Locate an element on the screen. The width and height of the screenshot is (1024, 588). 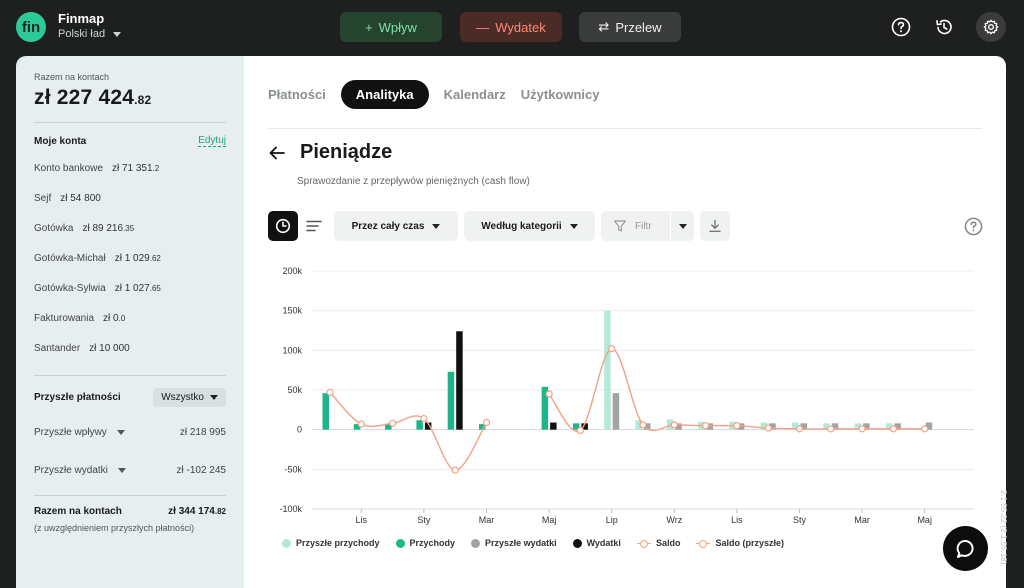
legend-label: Przychody is located at coordinates (432, 543).